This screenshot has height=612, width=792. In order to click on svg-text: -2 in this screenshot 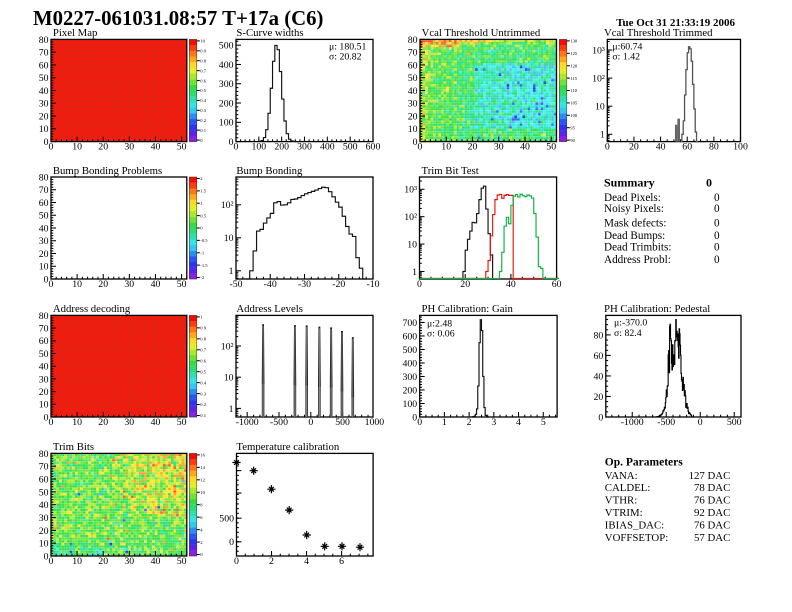, I will do `click(202, 277)`.